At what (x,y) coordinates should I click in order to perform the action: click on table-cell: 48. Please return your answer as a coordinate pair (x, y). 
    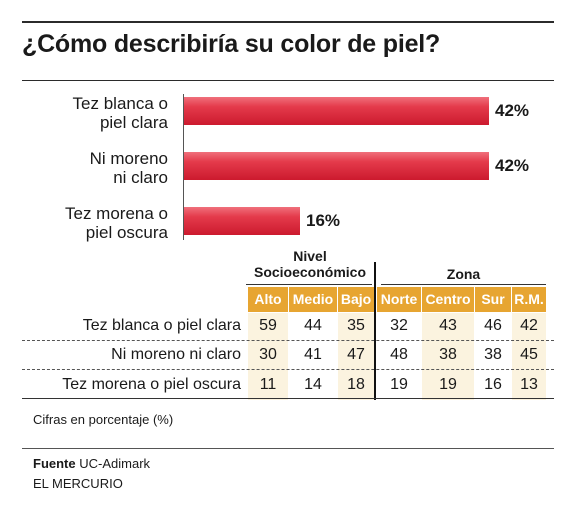
    Looking at the image, I should click on (399, 354).